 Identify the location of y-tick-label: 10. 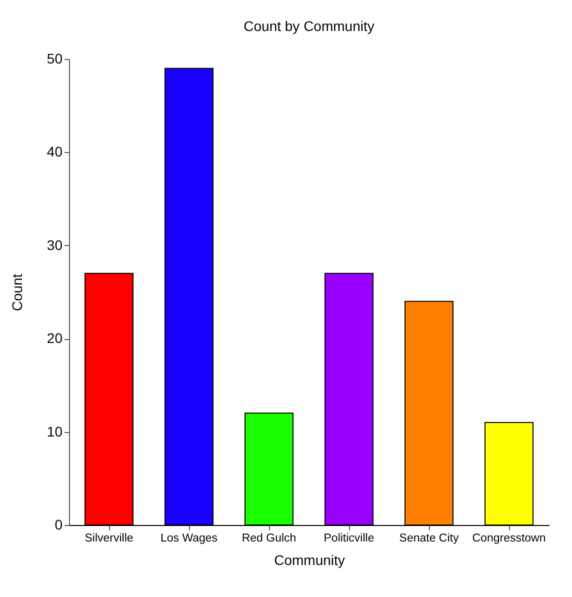
(54, 431).